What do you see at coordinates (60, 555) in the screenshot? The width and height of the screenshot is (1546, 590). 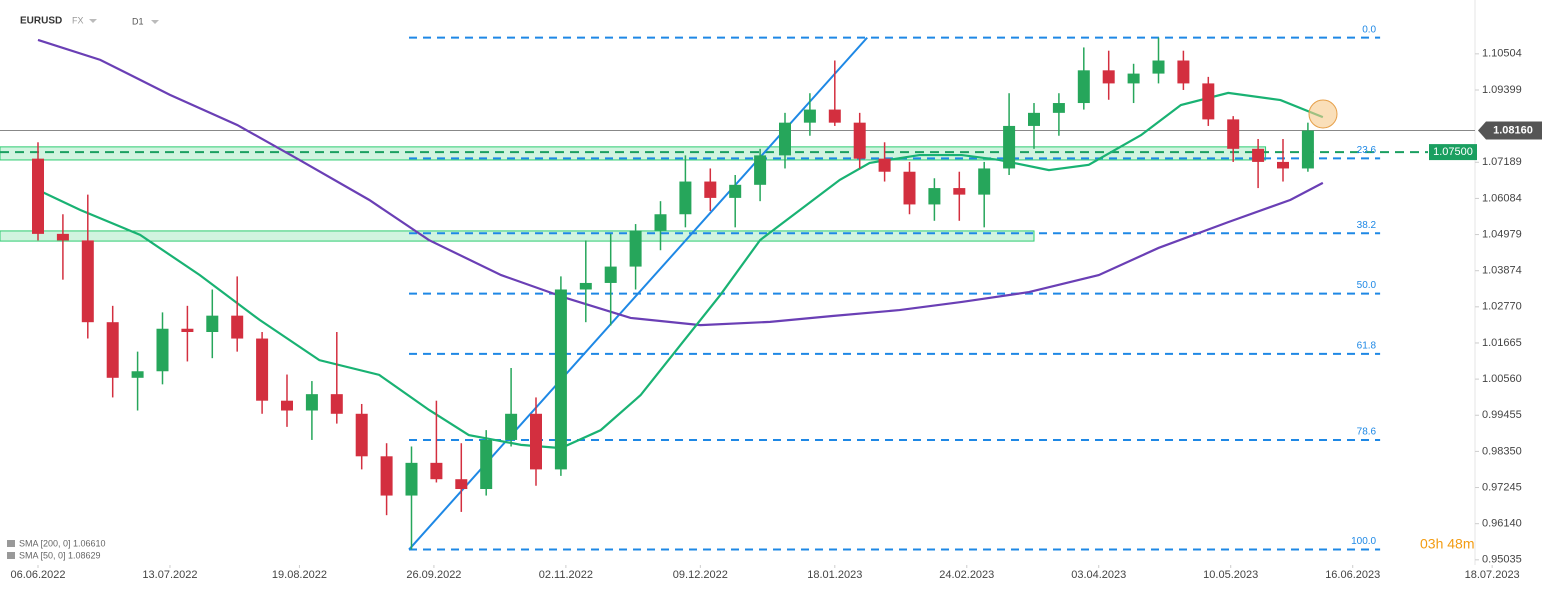 I see `legend-entry: SMA [50, 0] 1.08629` at bounding box center [60, 555].